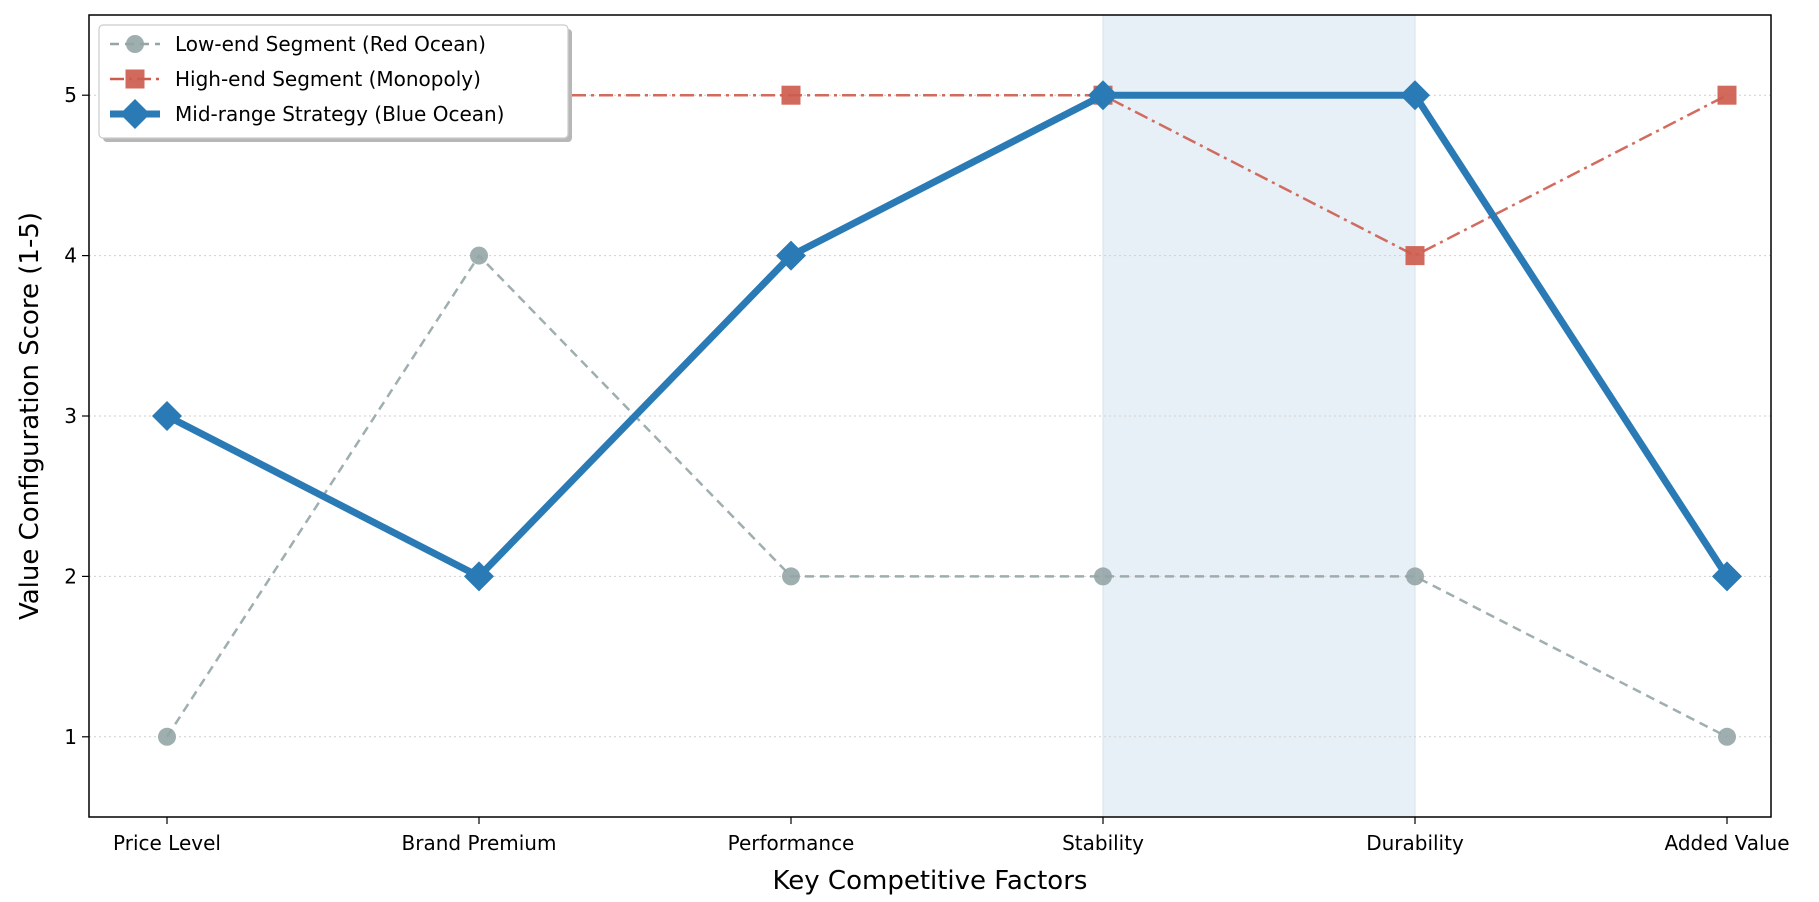  Describe the element at coordinates (70, 95) in the screenshot. I see `y-tick-label-5: 5` at that location.